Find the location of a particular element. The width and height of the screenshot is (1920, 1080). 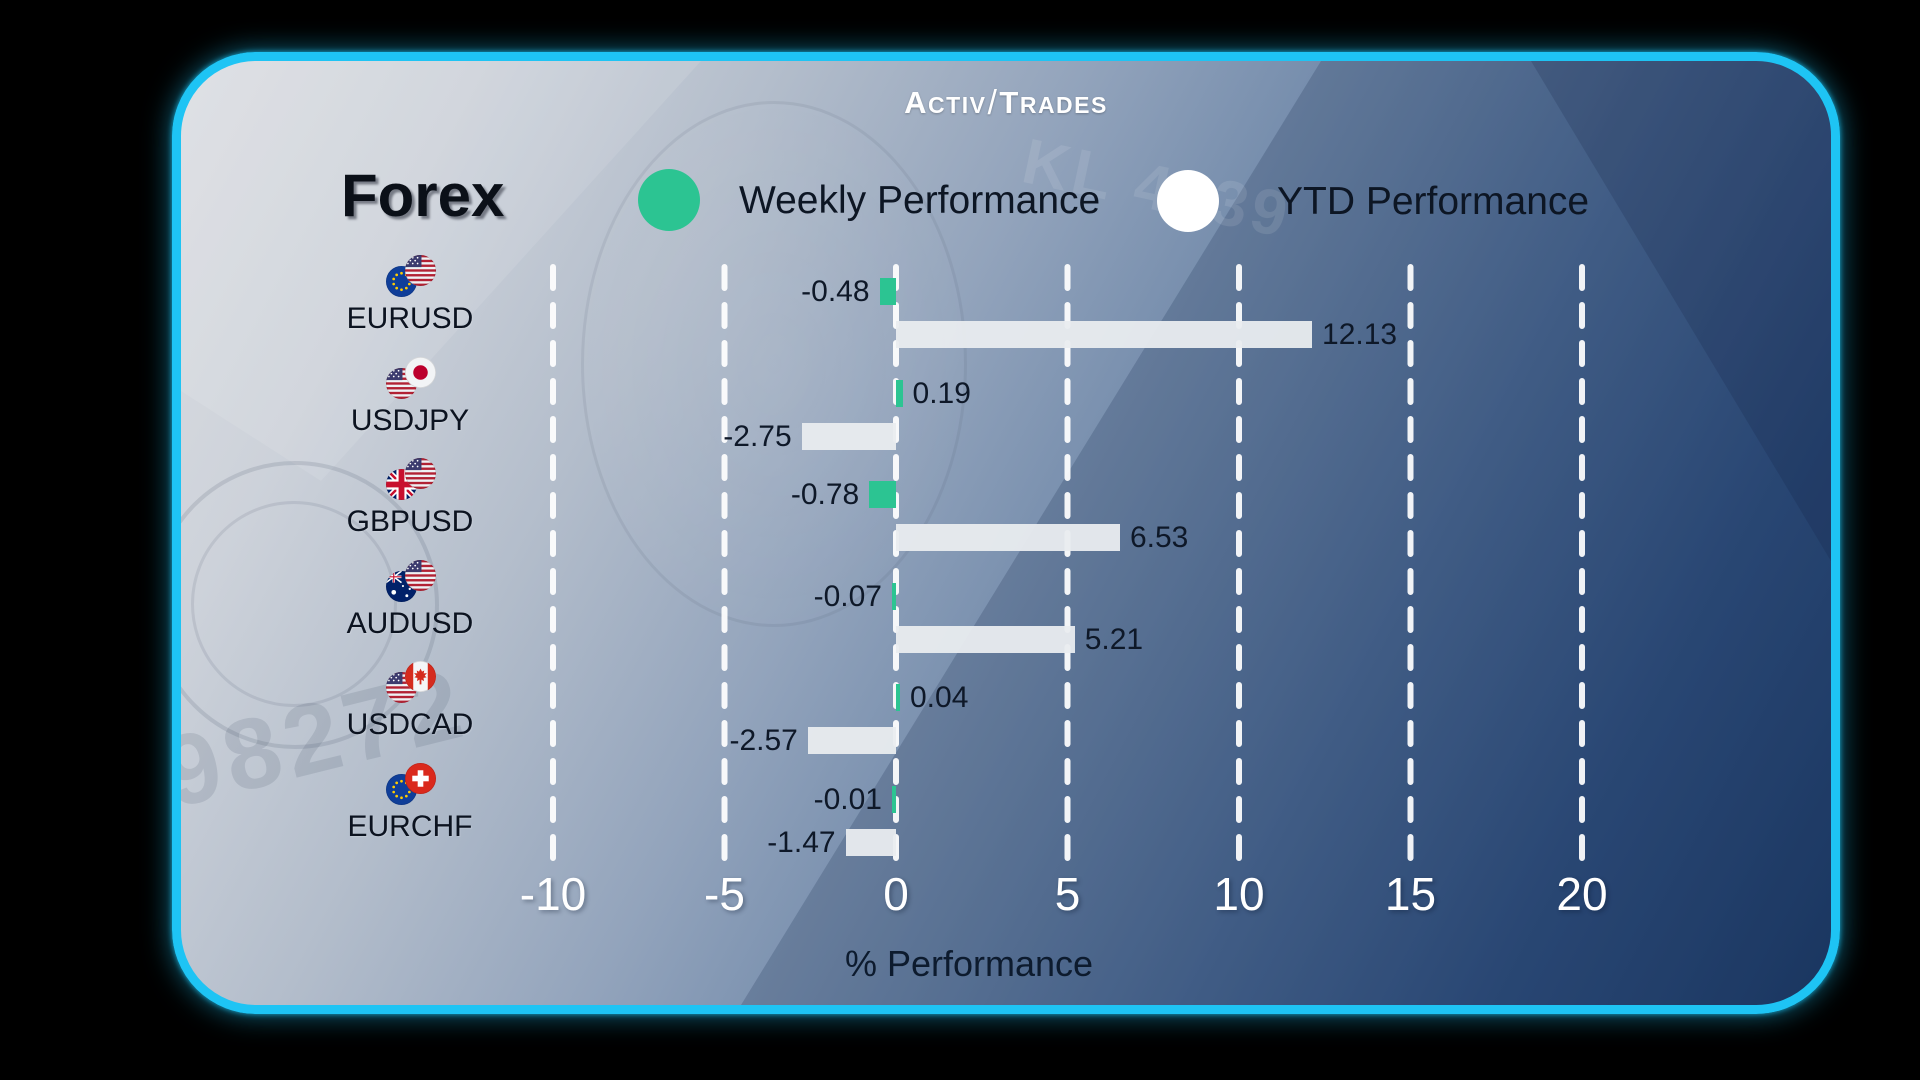

pair-label: EURCHF is located at coordinates (410, 826).